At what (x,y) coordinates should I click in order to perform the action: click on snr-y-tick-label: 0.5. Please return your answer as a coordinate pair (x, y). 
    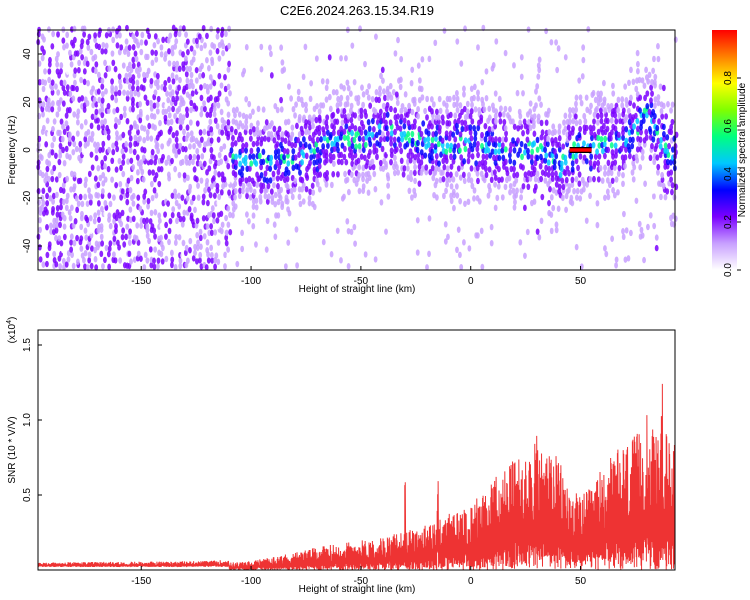
    Looking at the image, I should click on (27, 495).